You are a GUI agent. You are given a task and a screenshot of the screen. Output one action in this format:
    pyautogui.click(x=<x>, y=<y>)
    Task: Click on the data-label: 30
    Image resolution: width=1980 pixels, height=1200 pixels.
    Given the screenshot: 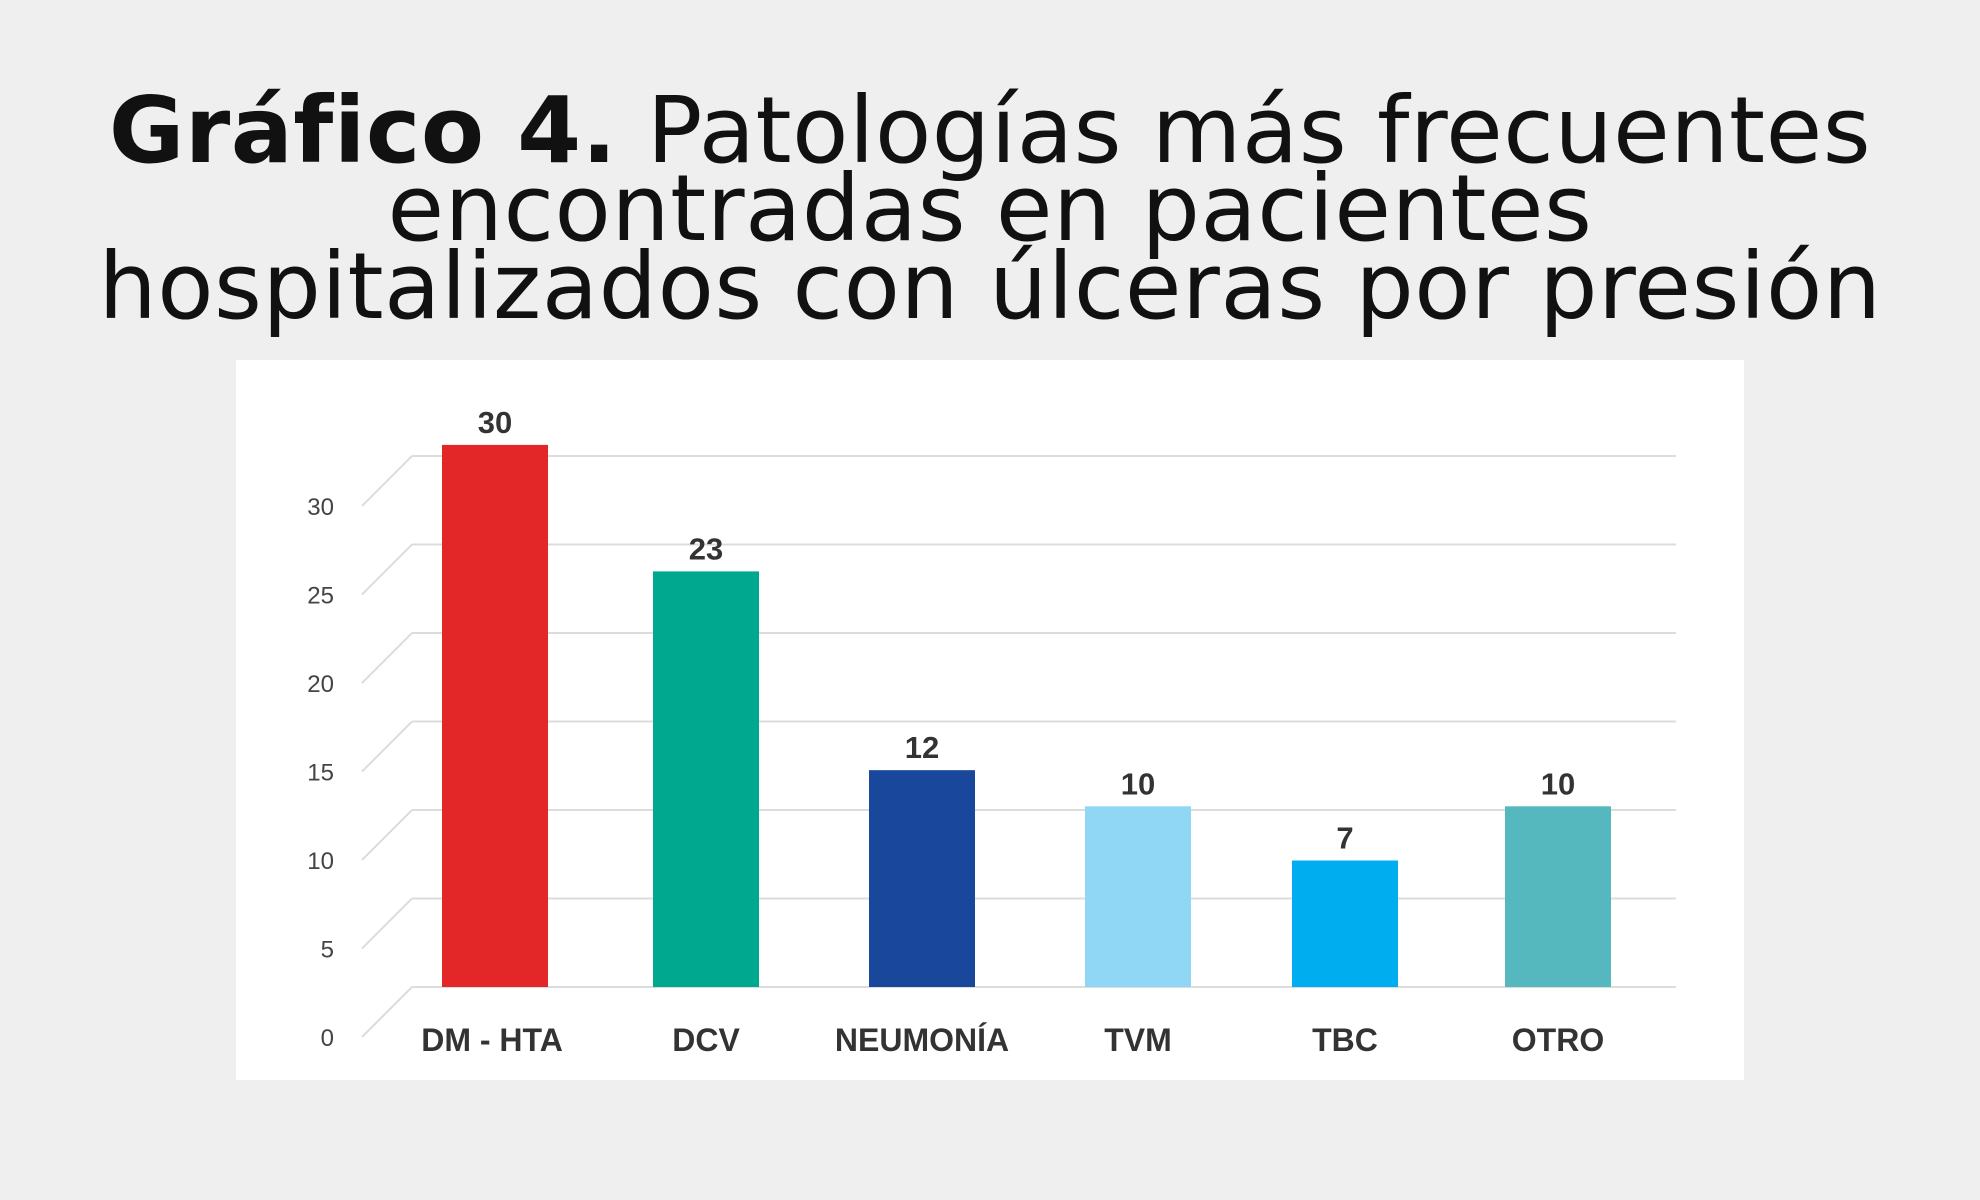 What is the action you would take?
    pyautogui.click(x=495, y=422)
    